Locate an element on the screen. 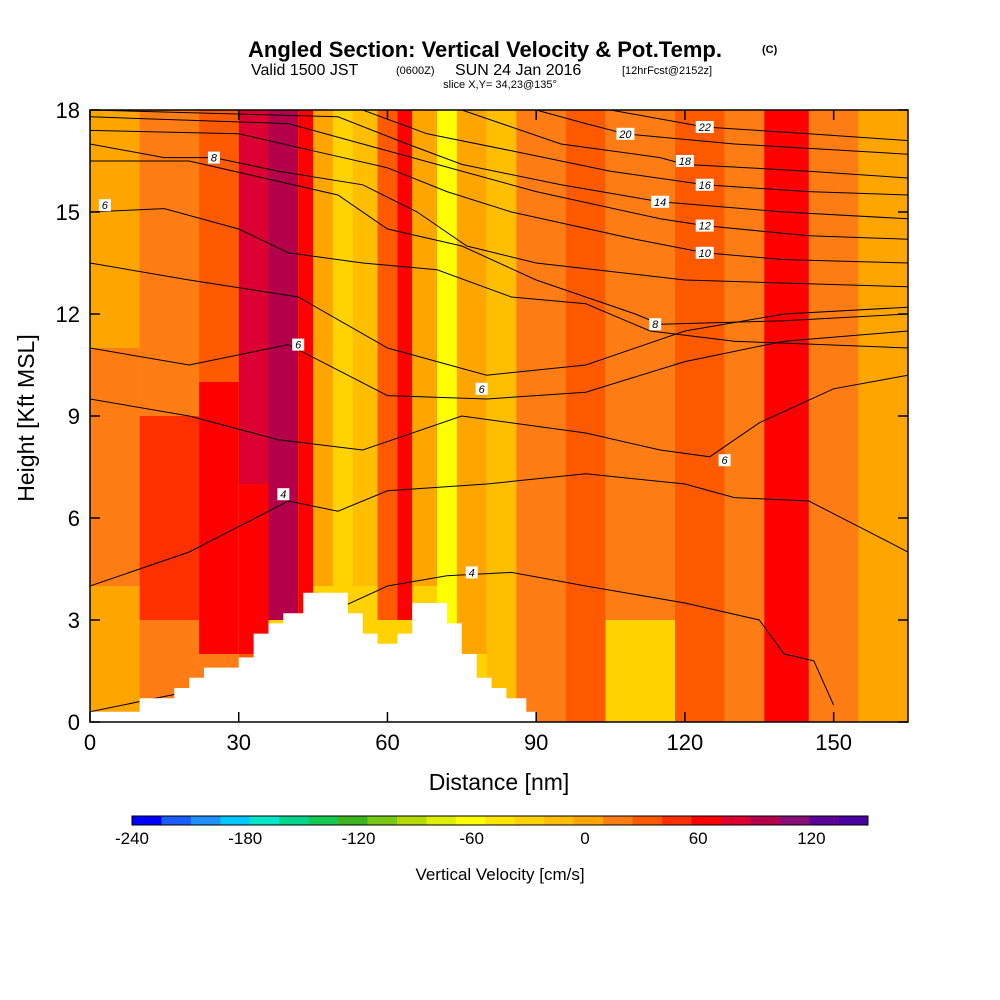  colorbar-tick-label: -180 is located at coordinates (245, 838).